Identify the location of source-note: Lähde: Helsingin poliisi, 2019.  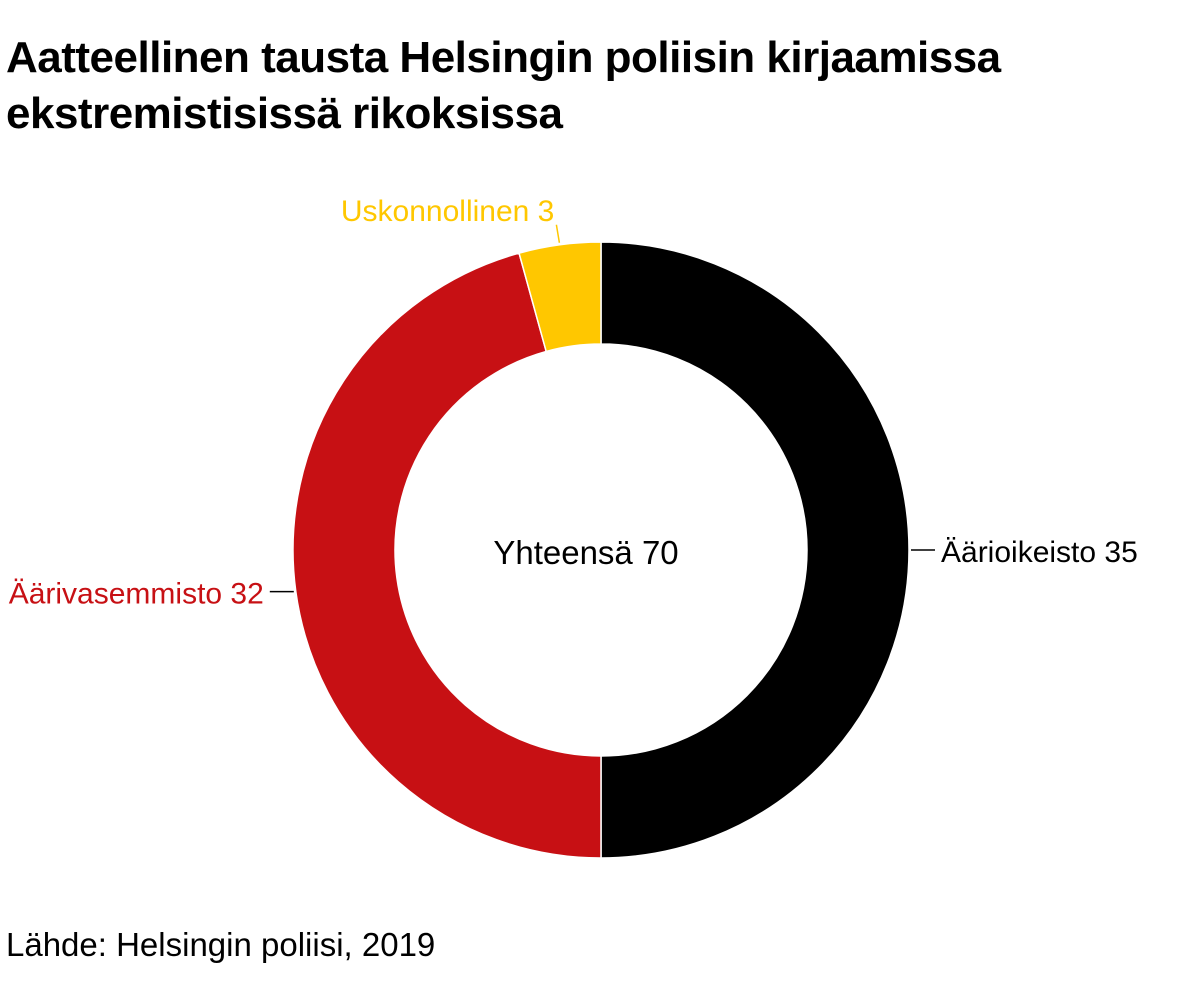
(221, 944).